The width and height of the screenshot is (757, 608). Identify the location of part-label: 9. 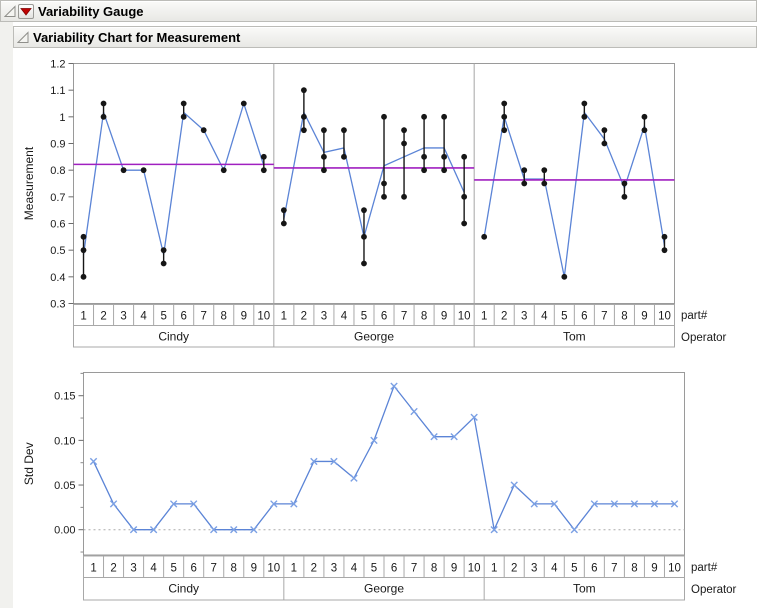
(254, 569).